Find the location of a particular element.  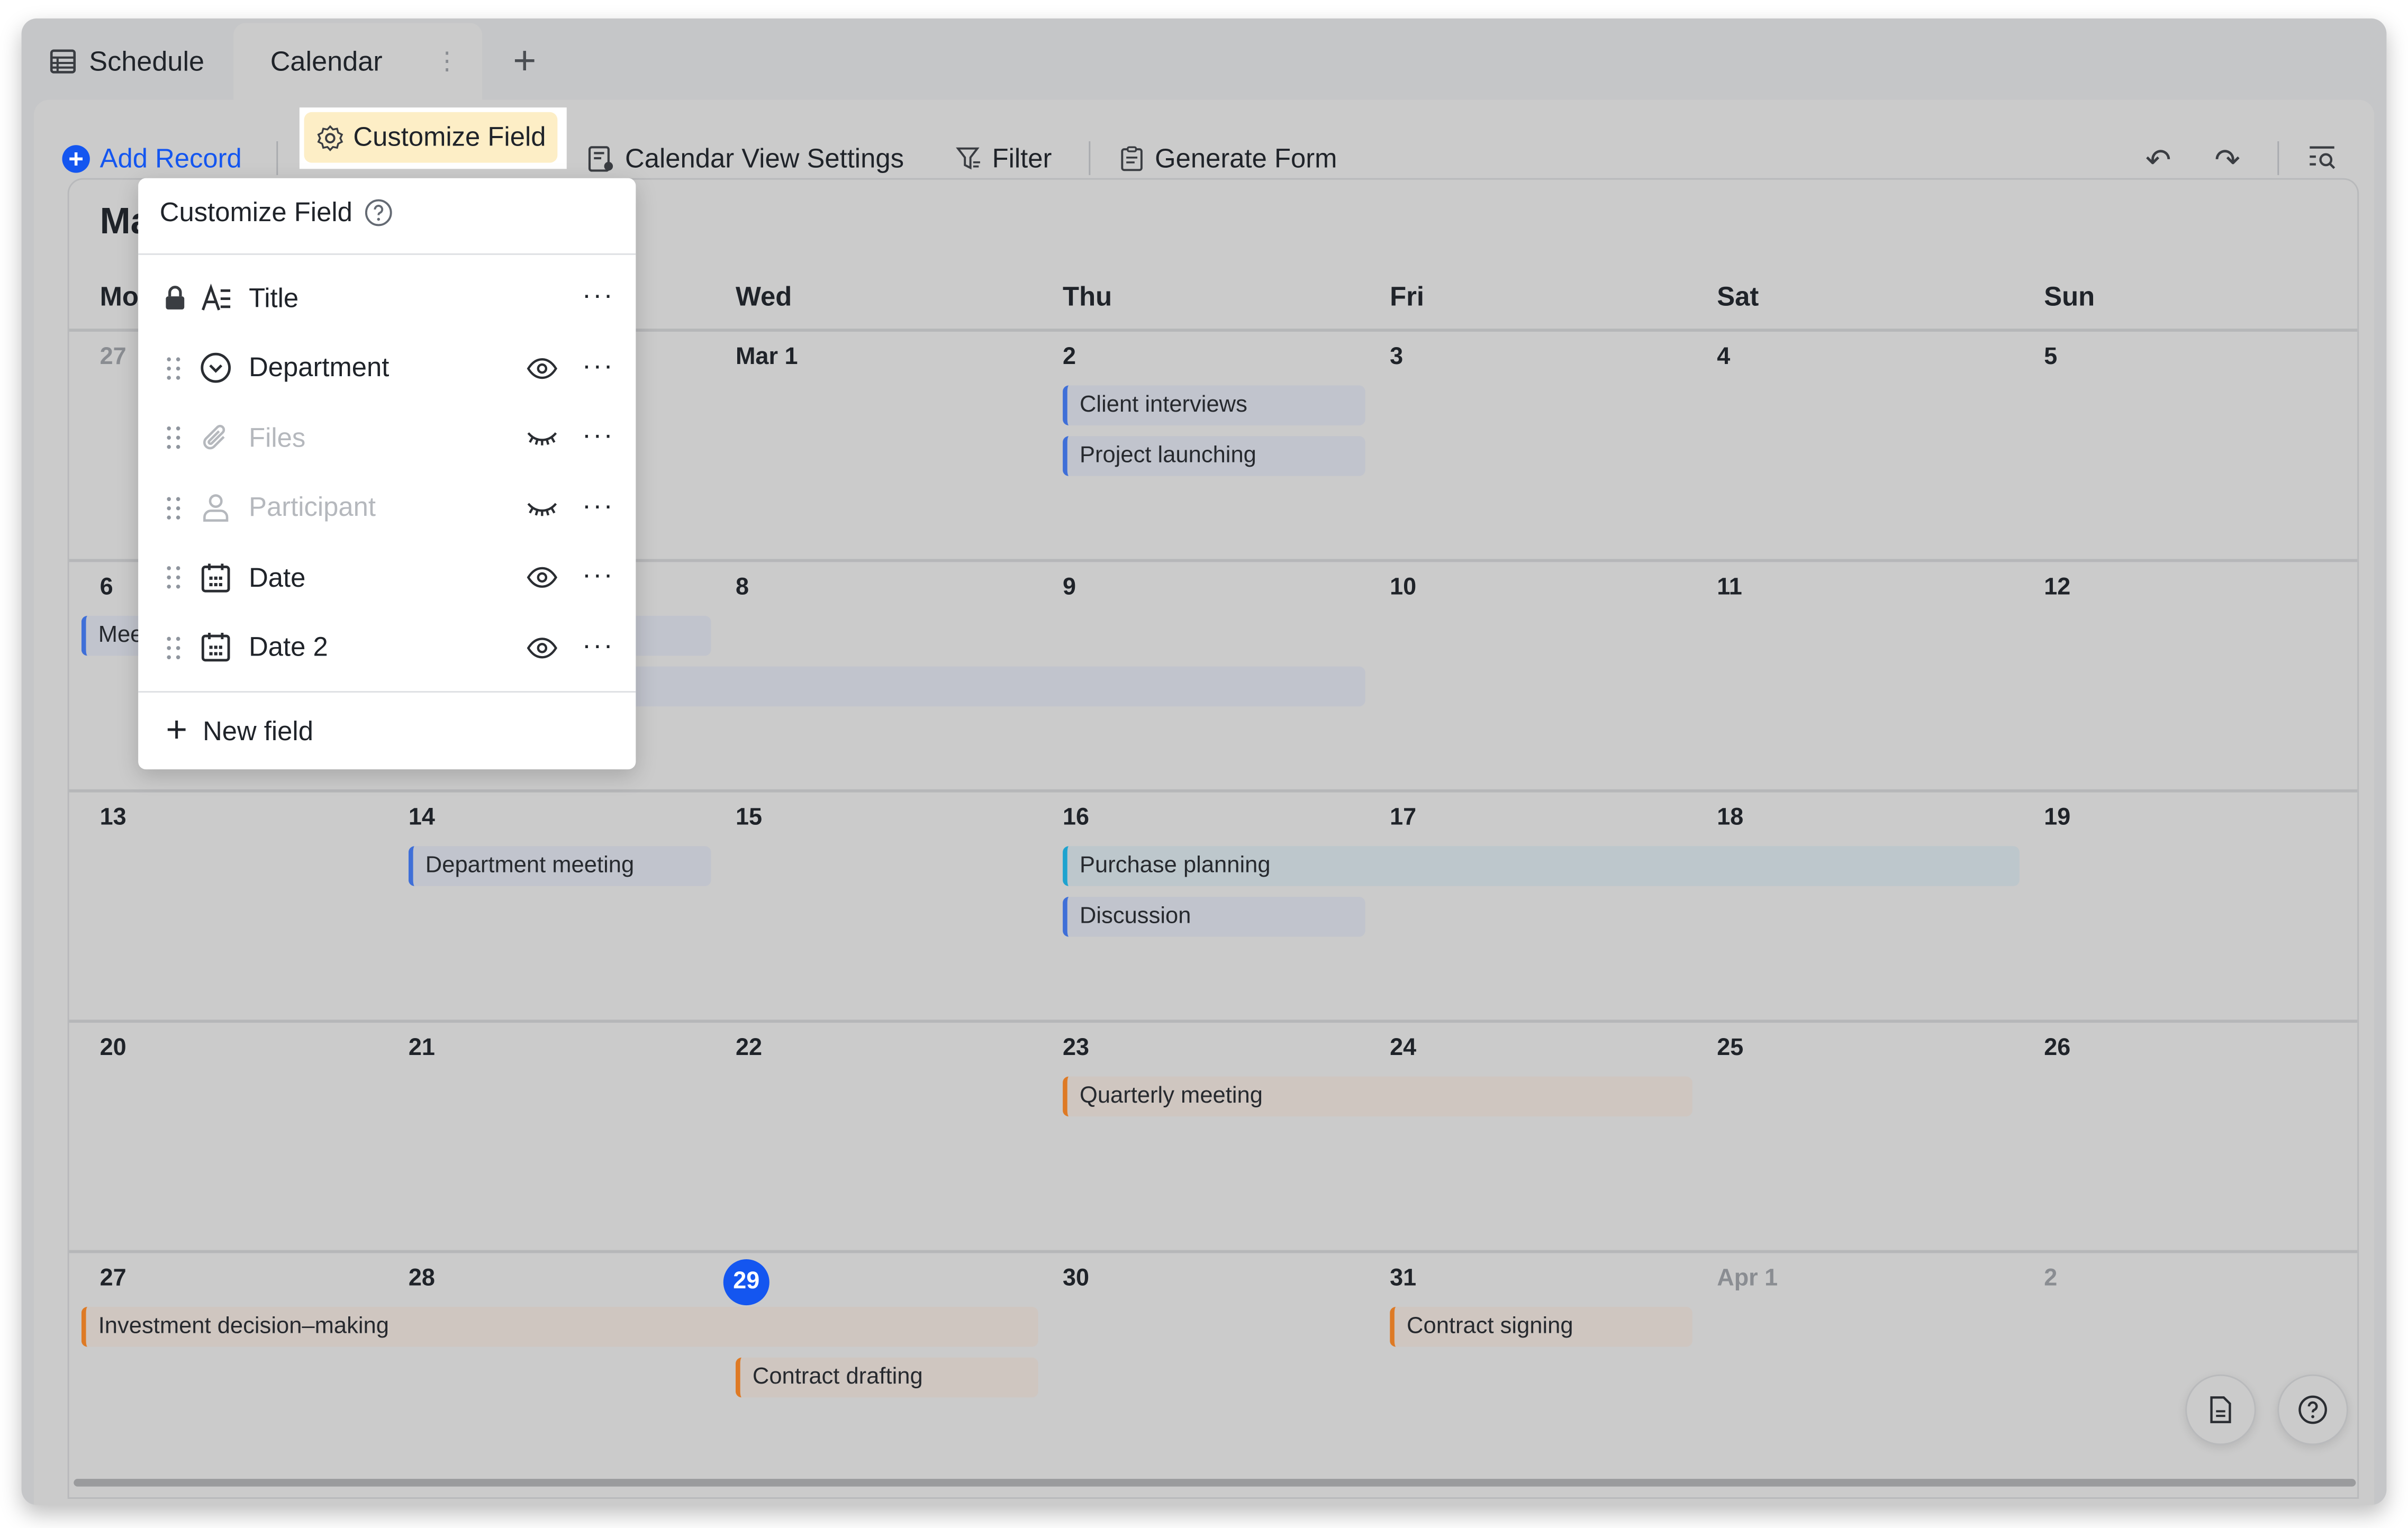

field-row: Date ··· is located at coordinates (387, 577).